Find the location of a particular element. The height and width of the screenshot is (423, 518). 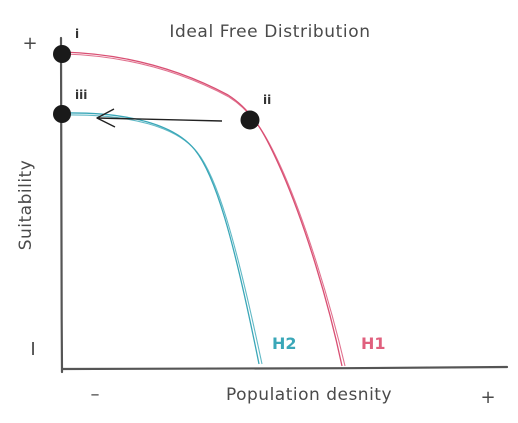

curve-label-h2: H2 is located at coordinates (284, 343).